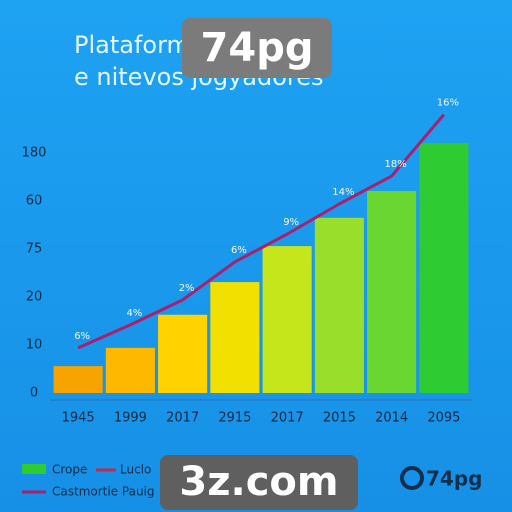 Image resolution: width=512 pixels, height=512 pixels. I want to click on x-tick-label: 2015, so click(339, 418).